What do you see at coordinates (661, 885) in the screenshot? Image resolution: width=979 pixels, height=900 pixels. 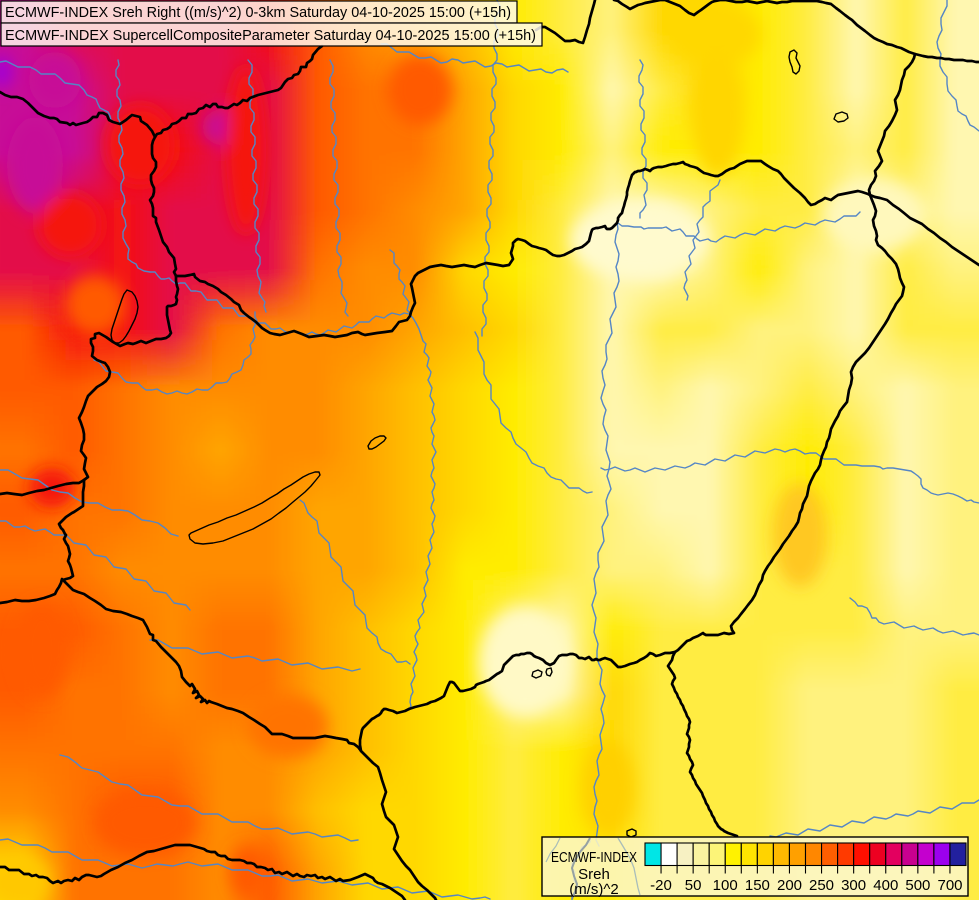 I see `svg-text: -20` at bounding box center [661, 885].